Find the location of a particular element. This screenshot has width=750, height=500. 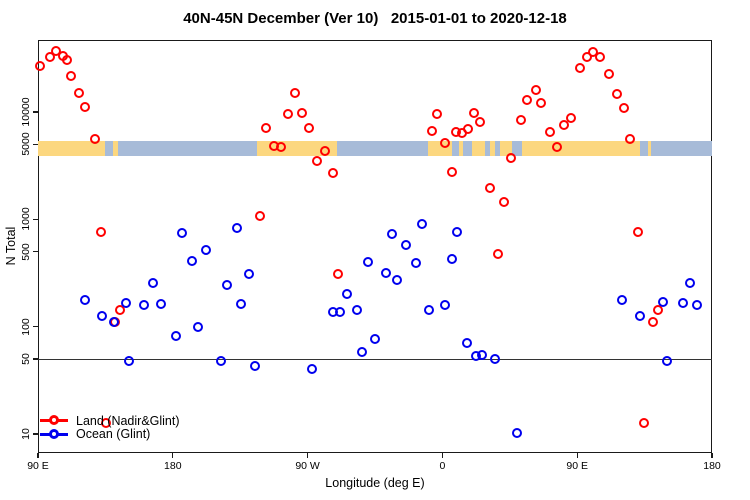

legend-item-land: Land (Nadir&Glint) is located at coordinates (110, 421).